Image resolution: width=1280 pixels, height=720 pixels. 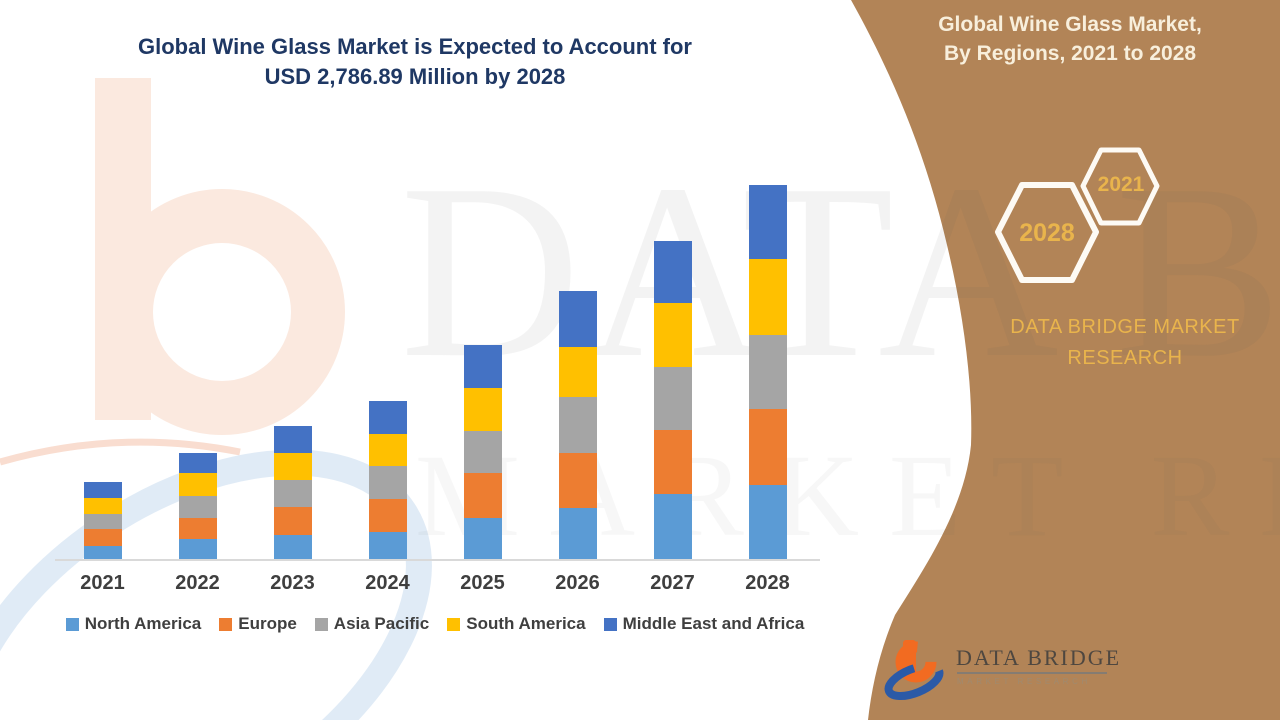 What do you see at coordinates (387, 370) in the screenshot?
I see `bar-column-2024` at bounding box center [387, 370].